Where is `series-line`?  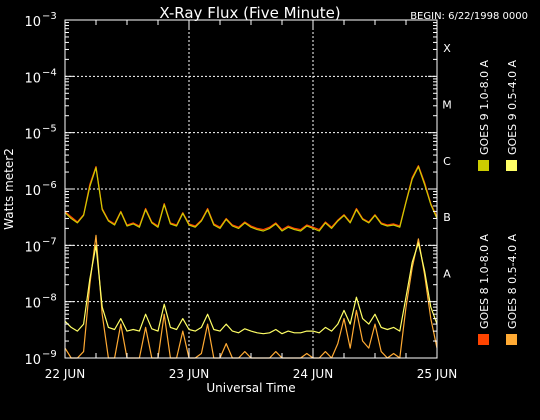
series-line is located at coordinates (251, 199).